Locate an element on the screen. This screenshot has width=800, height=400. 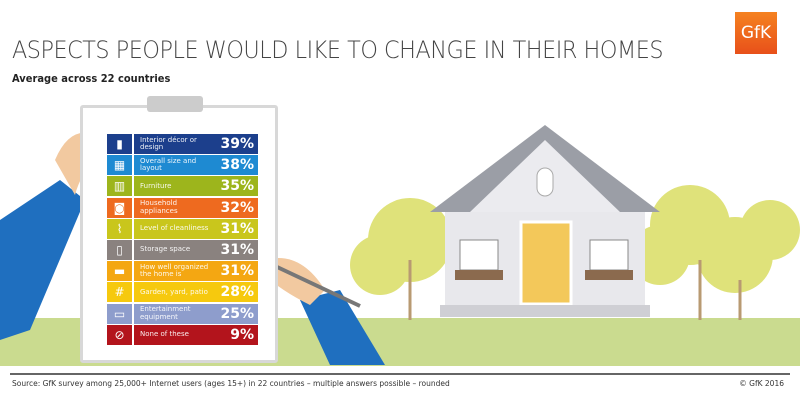
bar-row: ⌇ Level of cleanliness 31% is located at coordinates (182, 229).